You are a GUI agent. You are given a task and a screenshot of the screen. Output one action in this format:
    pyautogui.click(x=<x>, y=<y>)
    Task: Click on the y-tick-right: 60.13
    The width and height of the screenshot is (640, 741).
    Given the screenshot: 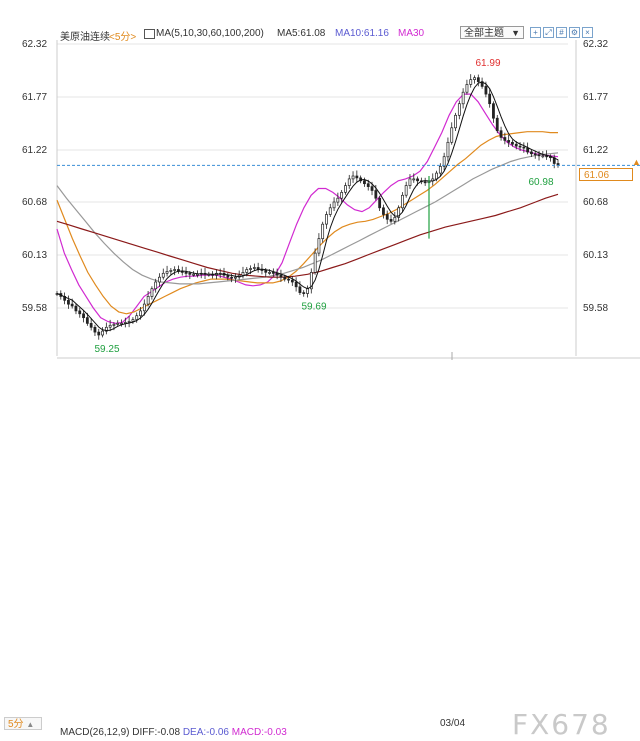 What is the action you would take?
    pyautogui.click(x=596, y=255)
    